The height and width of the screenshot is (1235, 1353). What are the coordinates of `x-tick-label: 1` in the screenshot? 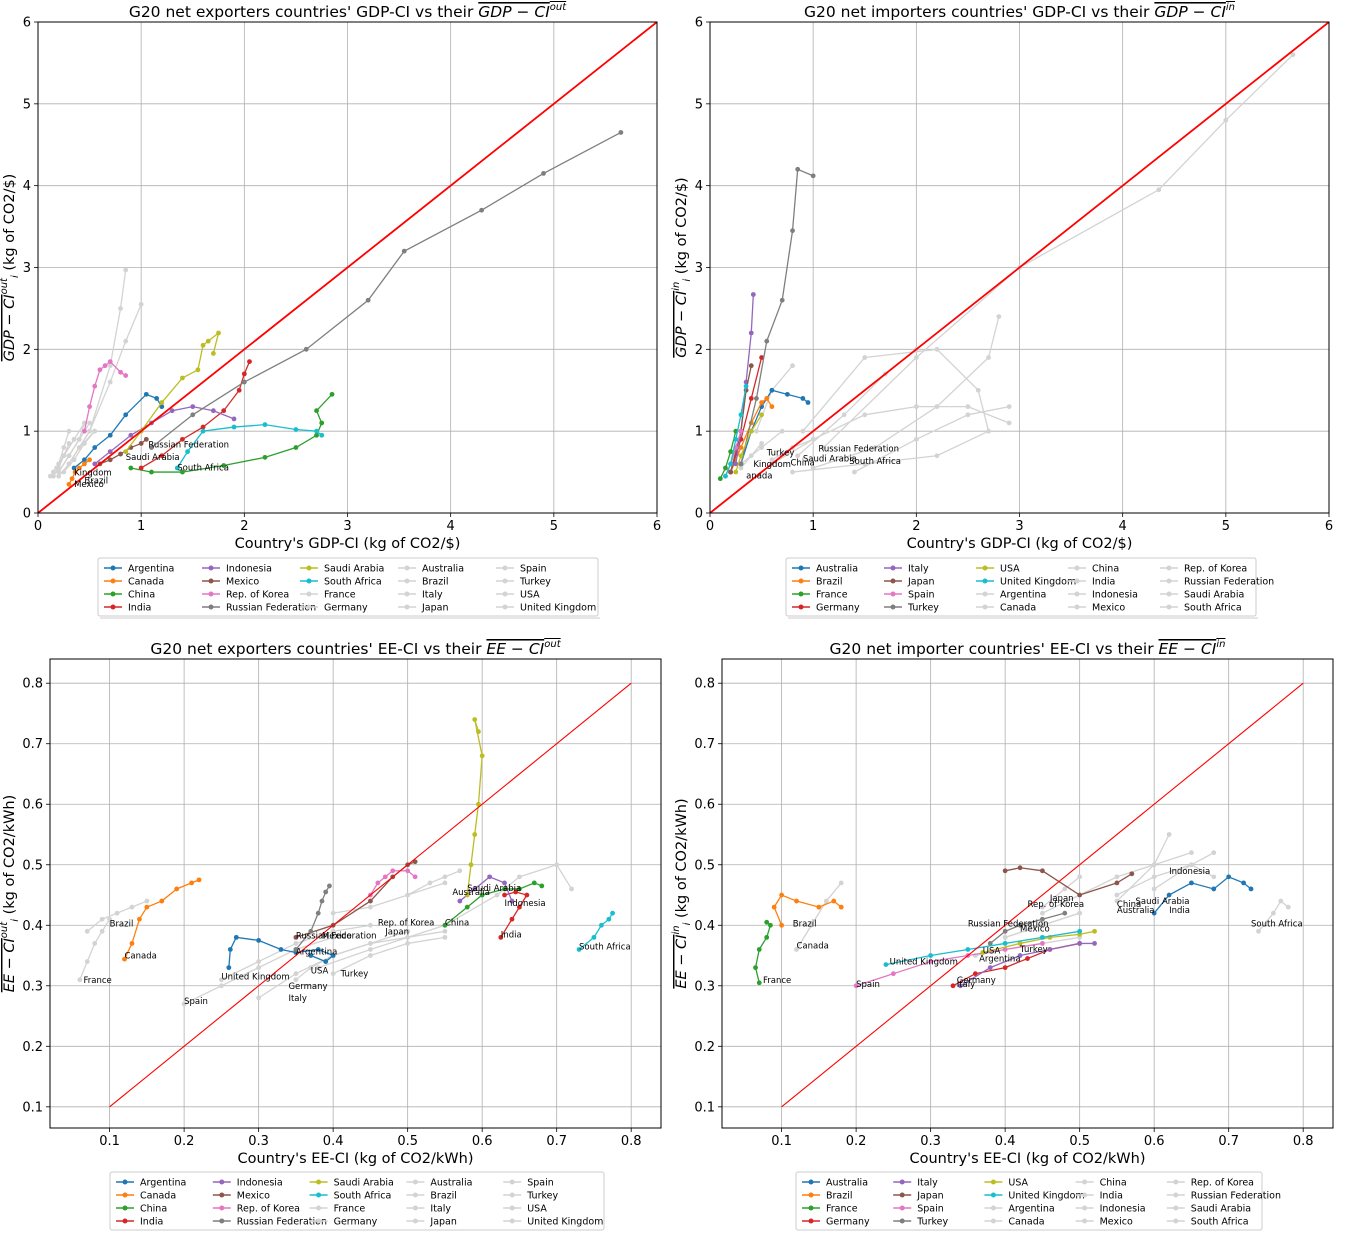 It's located at (813, 526).